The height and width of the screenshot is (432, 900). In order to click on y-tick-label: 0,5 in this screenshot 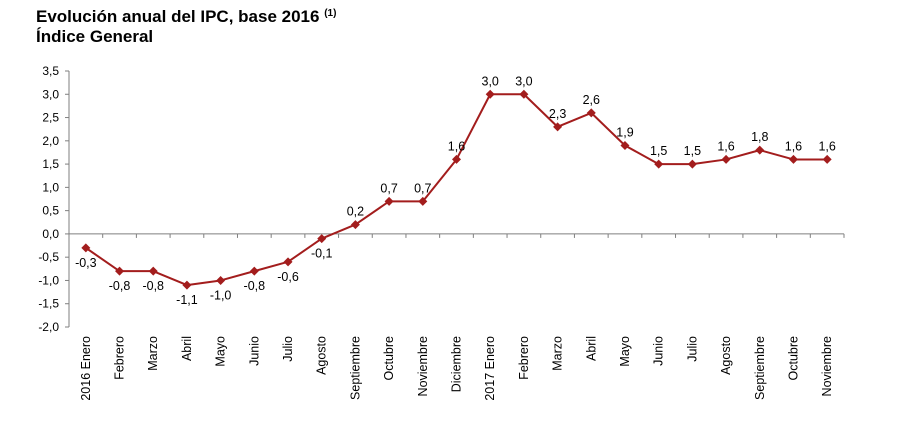, I will do `click(50, 211)`.